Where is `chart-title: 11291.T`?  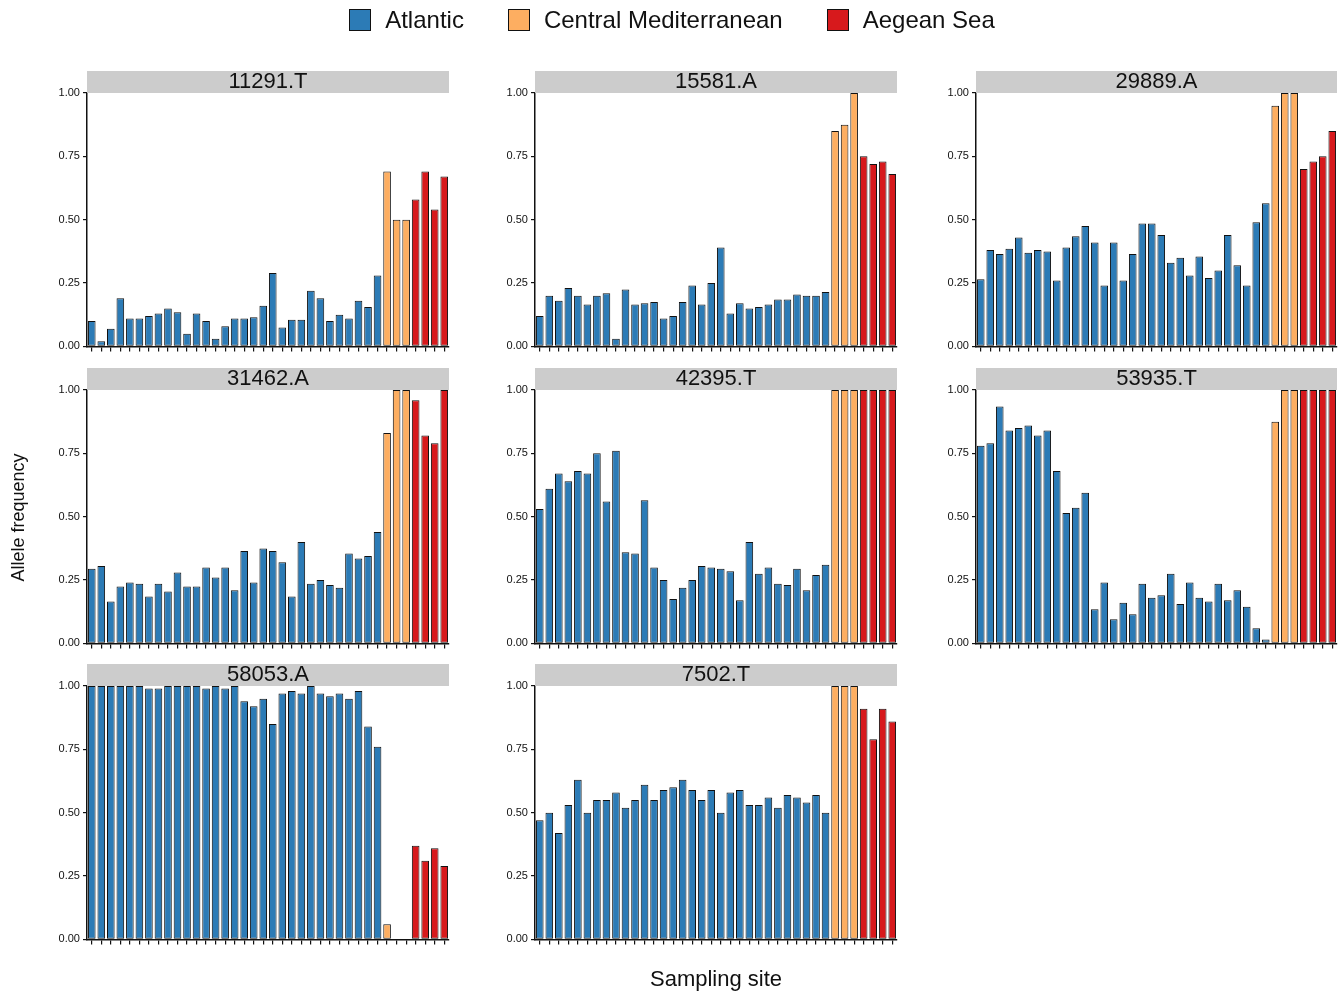 chart-title: 11291.T is located at coordinates (268, 81).